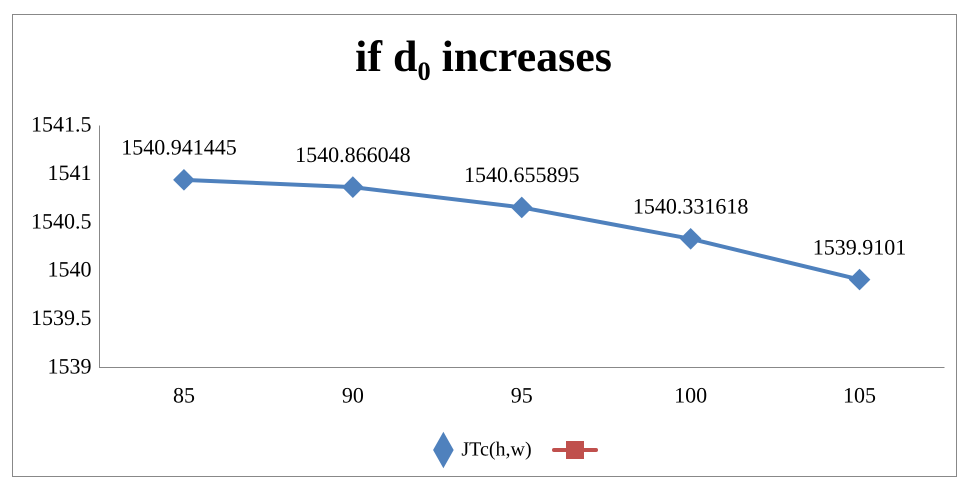 The width and height of the screenshot is (957, 477). Describe the element at coordinates (70, 365) in the screenshot. I see `y-tick-label: 1539` at that location.